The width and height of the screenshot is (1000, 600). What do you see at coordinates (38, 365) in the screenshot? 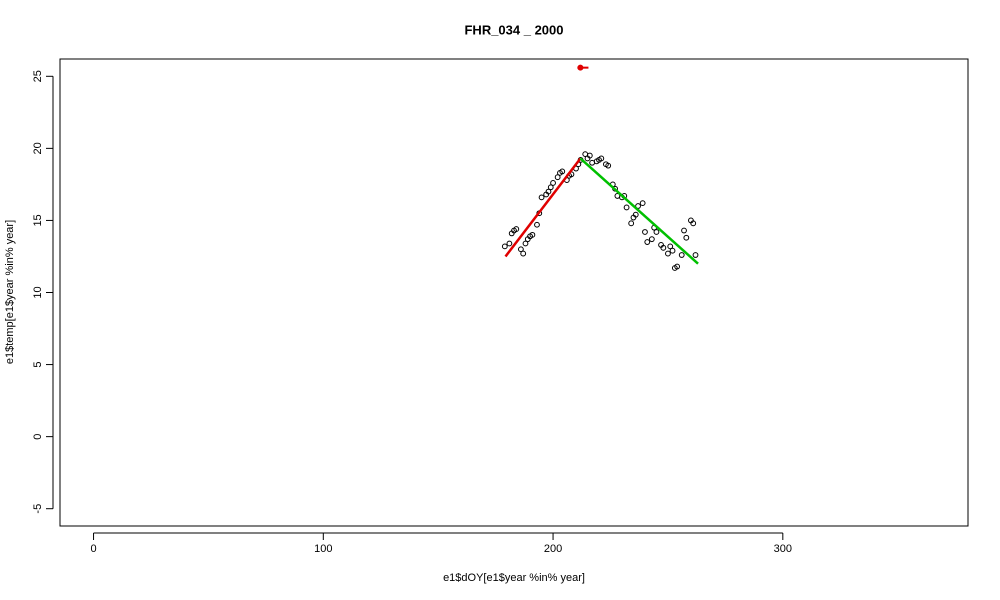
I see `y-tick-label: 5` at bounding box center [38, 365].